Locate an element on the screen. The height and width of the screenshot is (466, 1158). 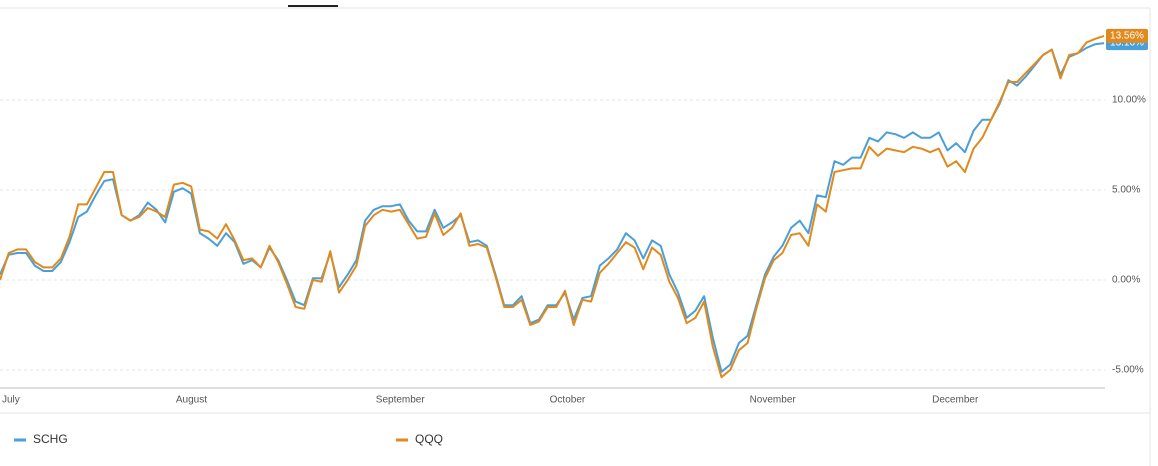
x-tick-label: October is located at coordinates (568, 400).